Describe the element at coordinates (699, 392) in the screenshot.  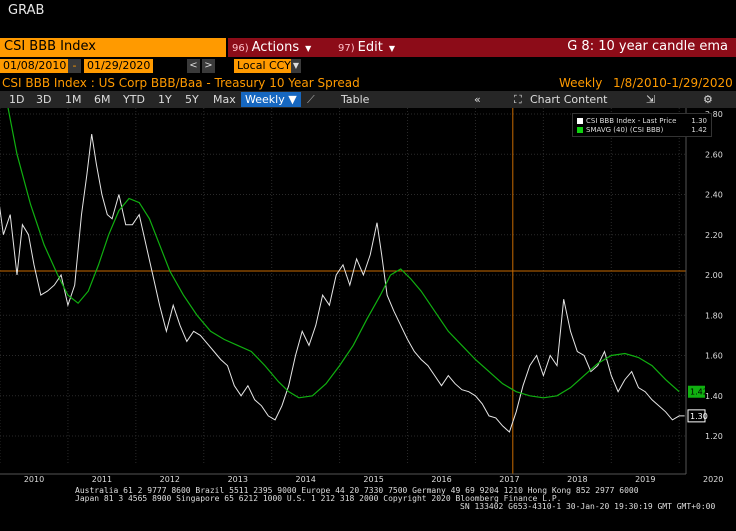
I see `sma-value-label: 1.42` at that location.